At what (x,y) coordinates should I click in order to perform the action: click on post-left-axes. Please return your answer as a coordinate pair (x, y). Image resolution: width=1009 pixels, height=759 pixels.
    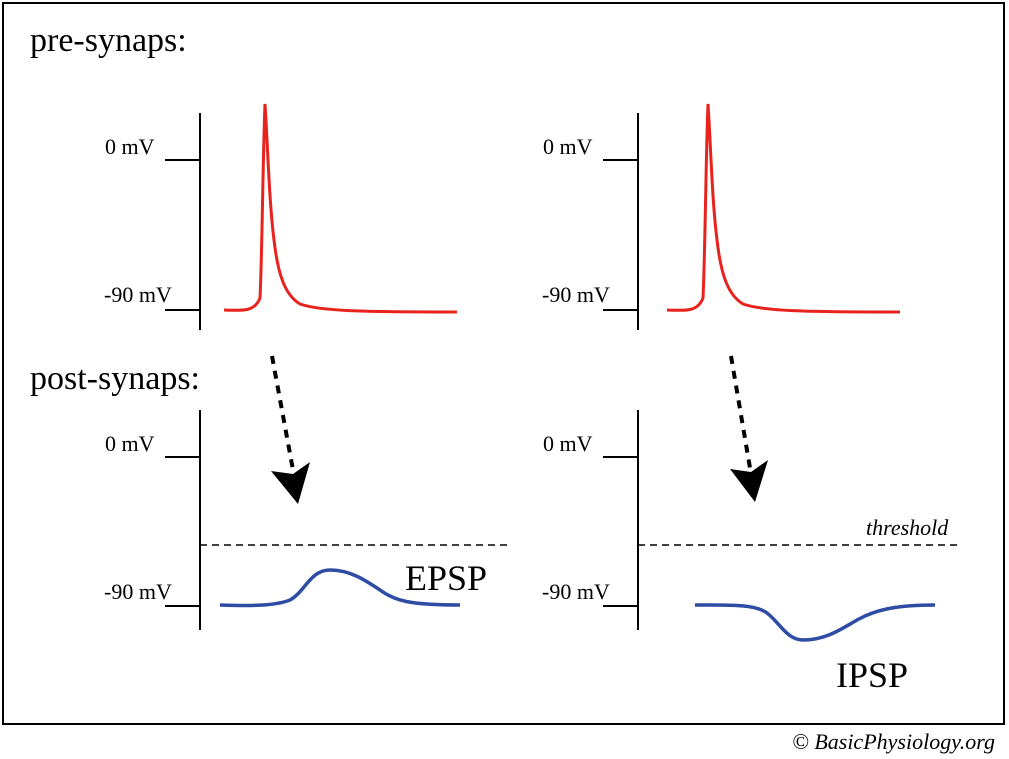
    Looking at the image, I should click on (183, 520).